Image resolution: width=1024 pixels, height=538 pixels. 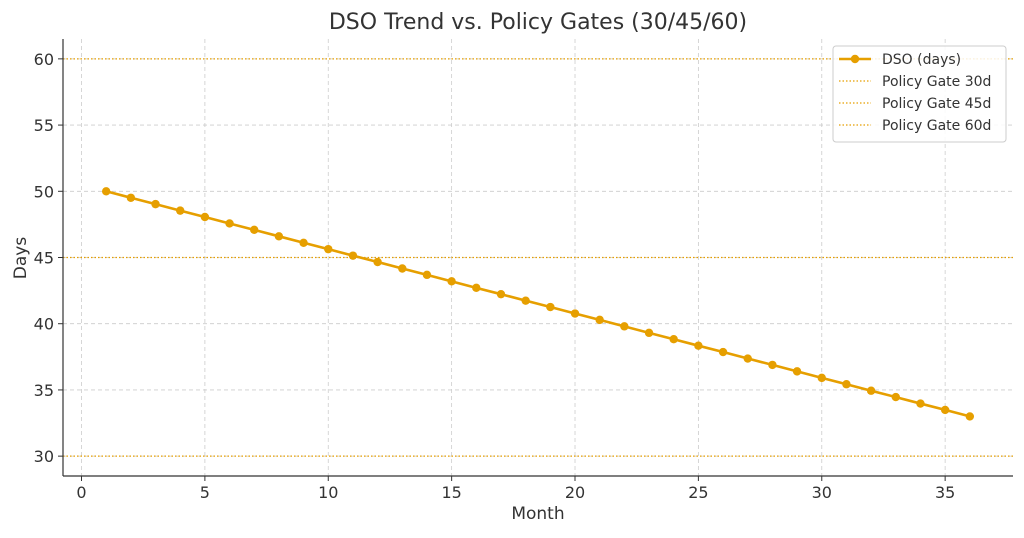 What do you see at coordinates (575, 492) in the screenshot?
I see `x-tick-label: 20` at bounding box center [575, 492].